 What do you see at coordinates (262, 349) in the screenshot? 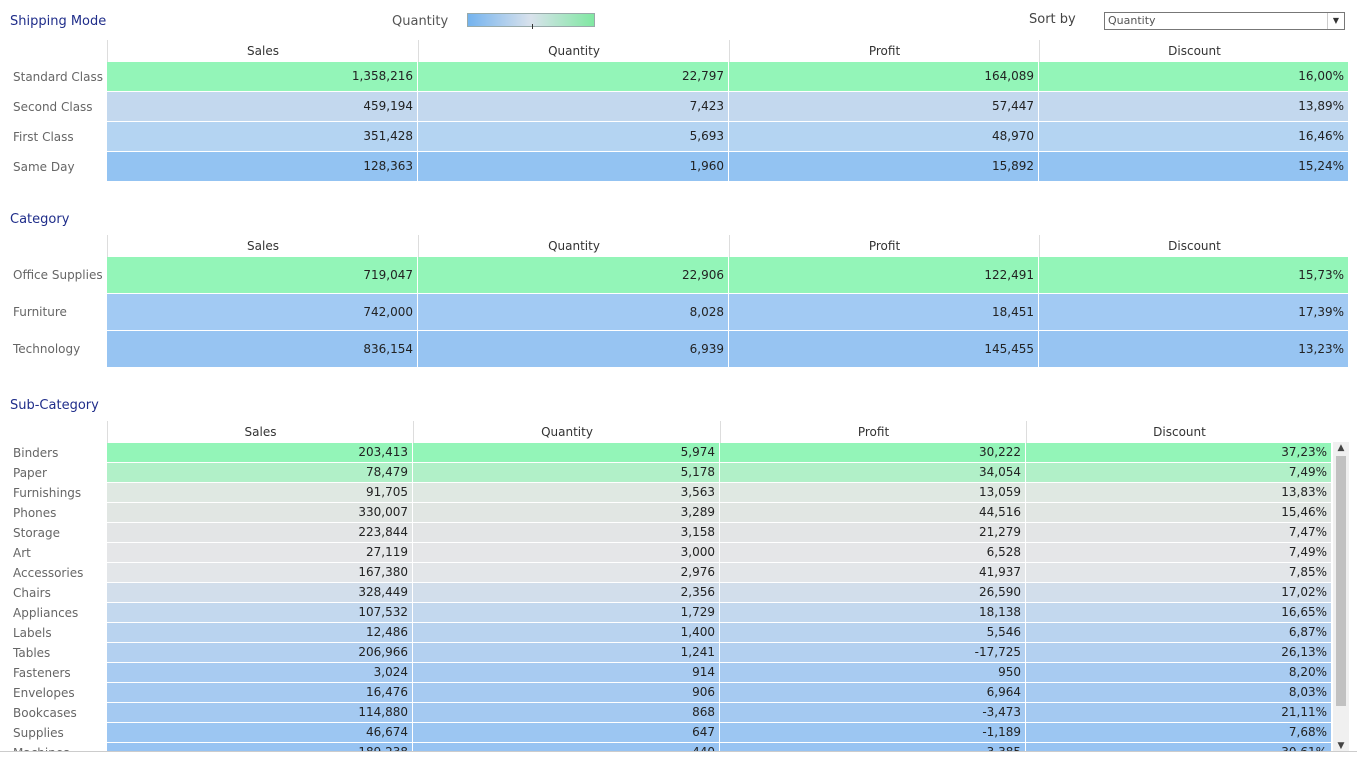
I see `table-cell-sales: 836,154` at bounding box center [262, 349].